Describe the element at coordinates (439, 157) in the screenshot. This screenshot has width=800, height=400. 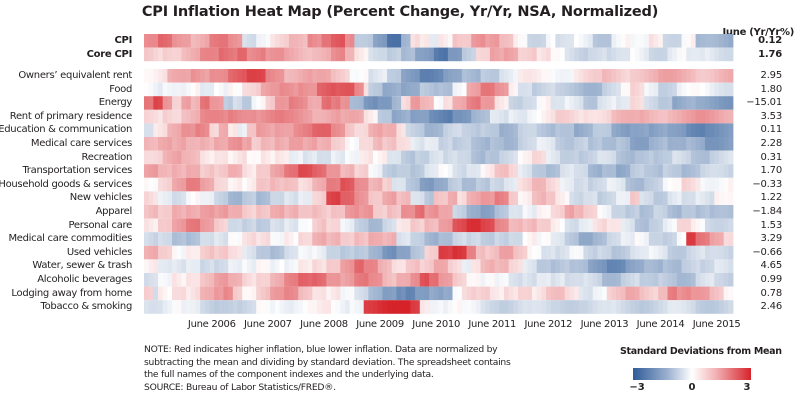
I see `heatmap-row-recreation` at that location.